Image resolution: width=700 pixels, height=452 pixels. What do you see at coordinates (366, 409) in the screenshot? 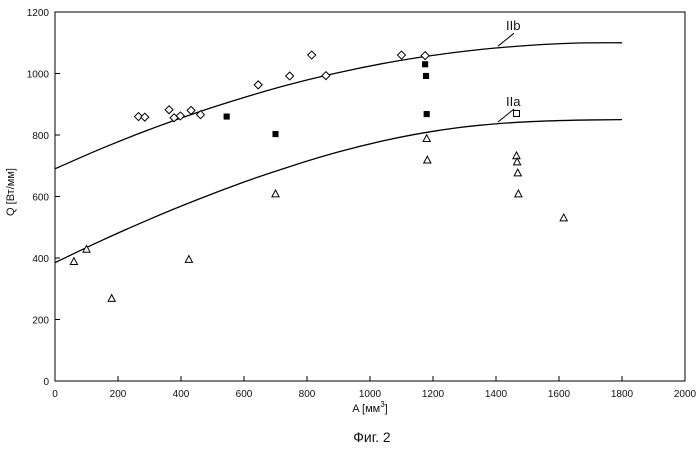
I see `x-axis-label-text: A [мм` at bounding box center [366, 409].